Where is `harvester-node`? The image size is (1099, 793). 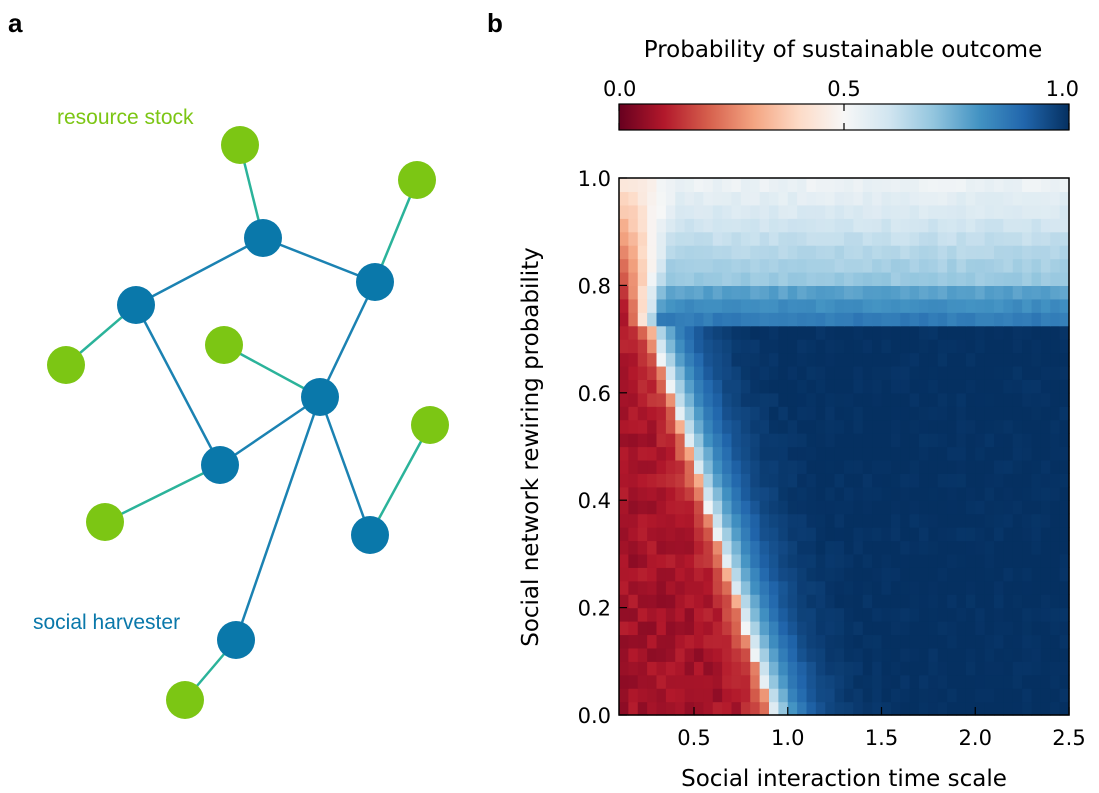 harvester-node is located at coordinates (370, 535).